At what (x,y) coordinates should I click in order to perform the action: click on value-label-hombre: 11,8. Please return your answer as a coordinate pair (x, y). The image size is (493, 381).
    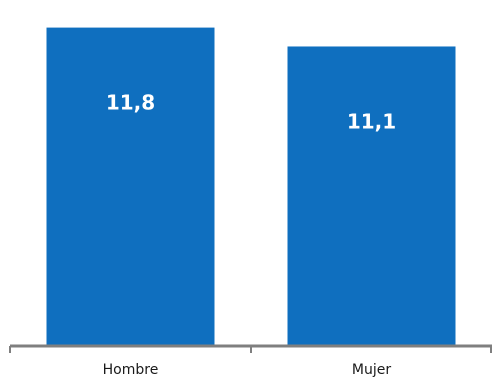
    Looking at the image, I should click on (130, 103).